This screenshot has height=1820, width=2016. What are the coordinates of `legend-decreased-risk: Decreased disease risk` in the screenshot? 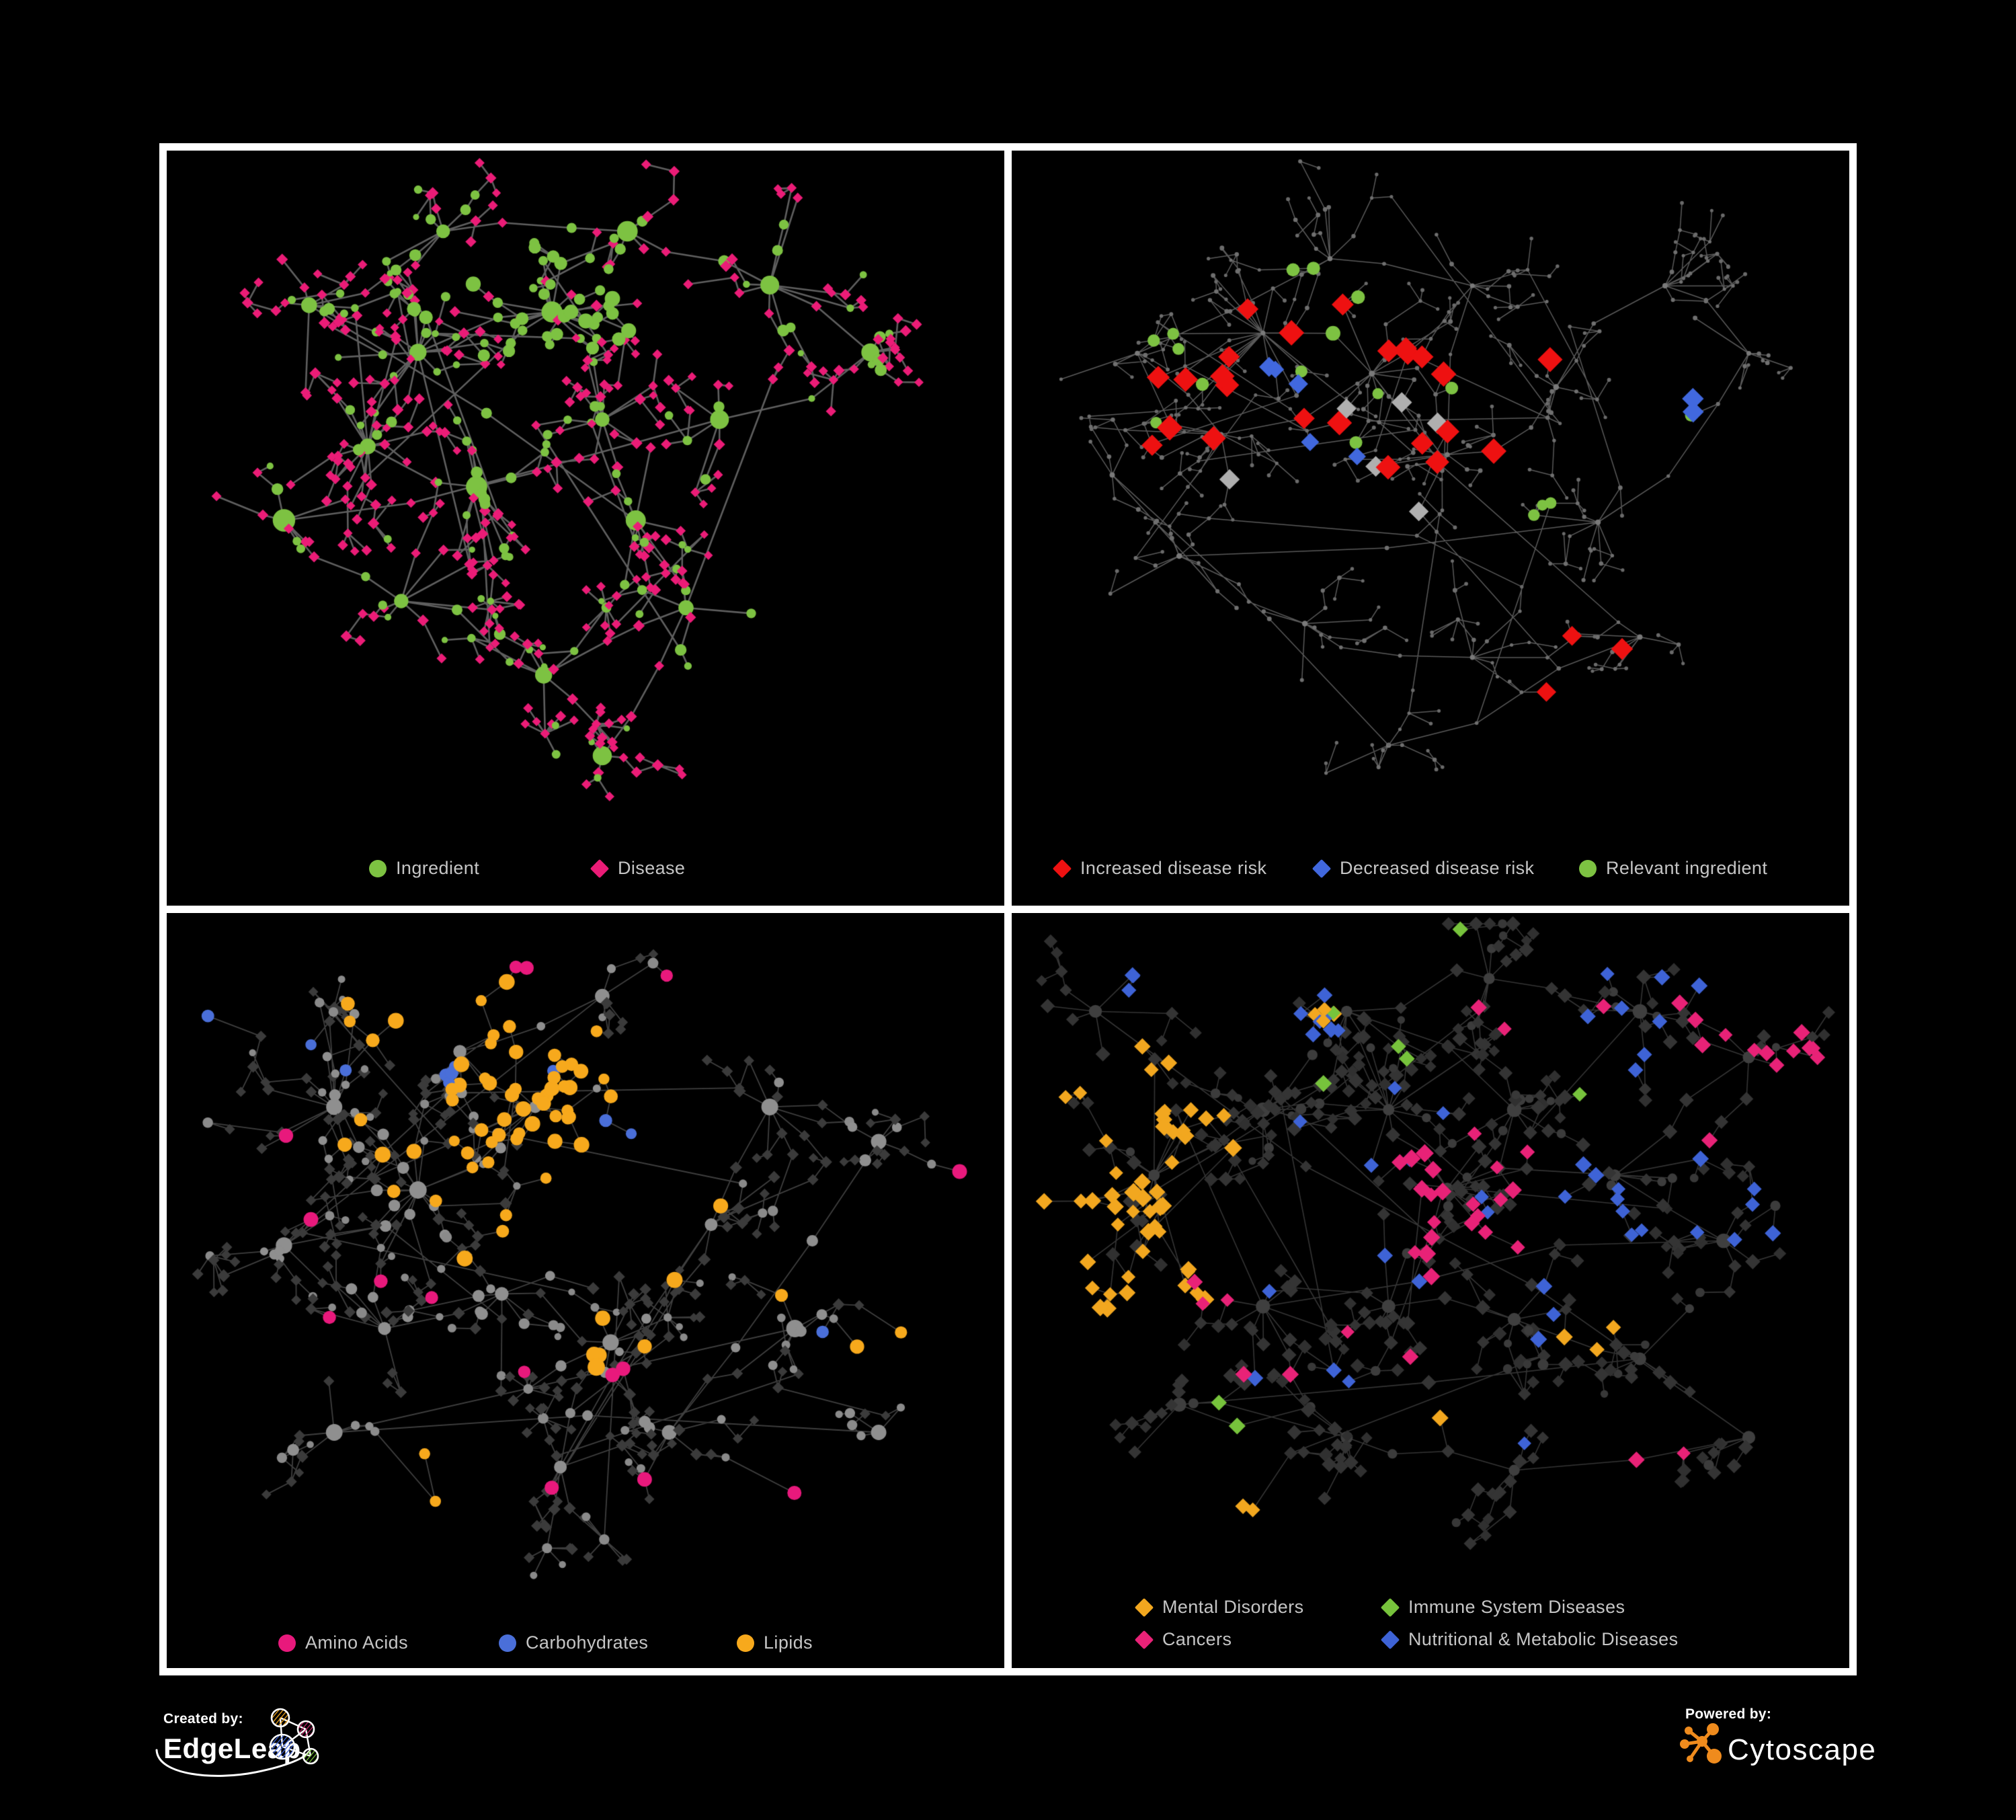 It's located at (1423, 868).